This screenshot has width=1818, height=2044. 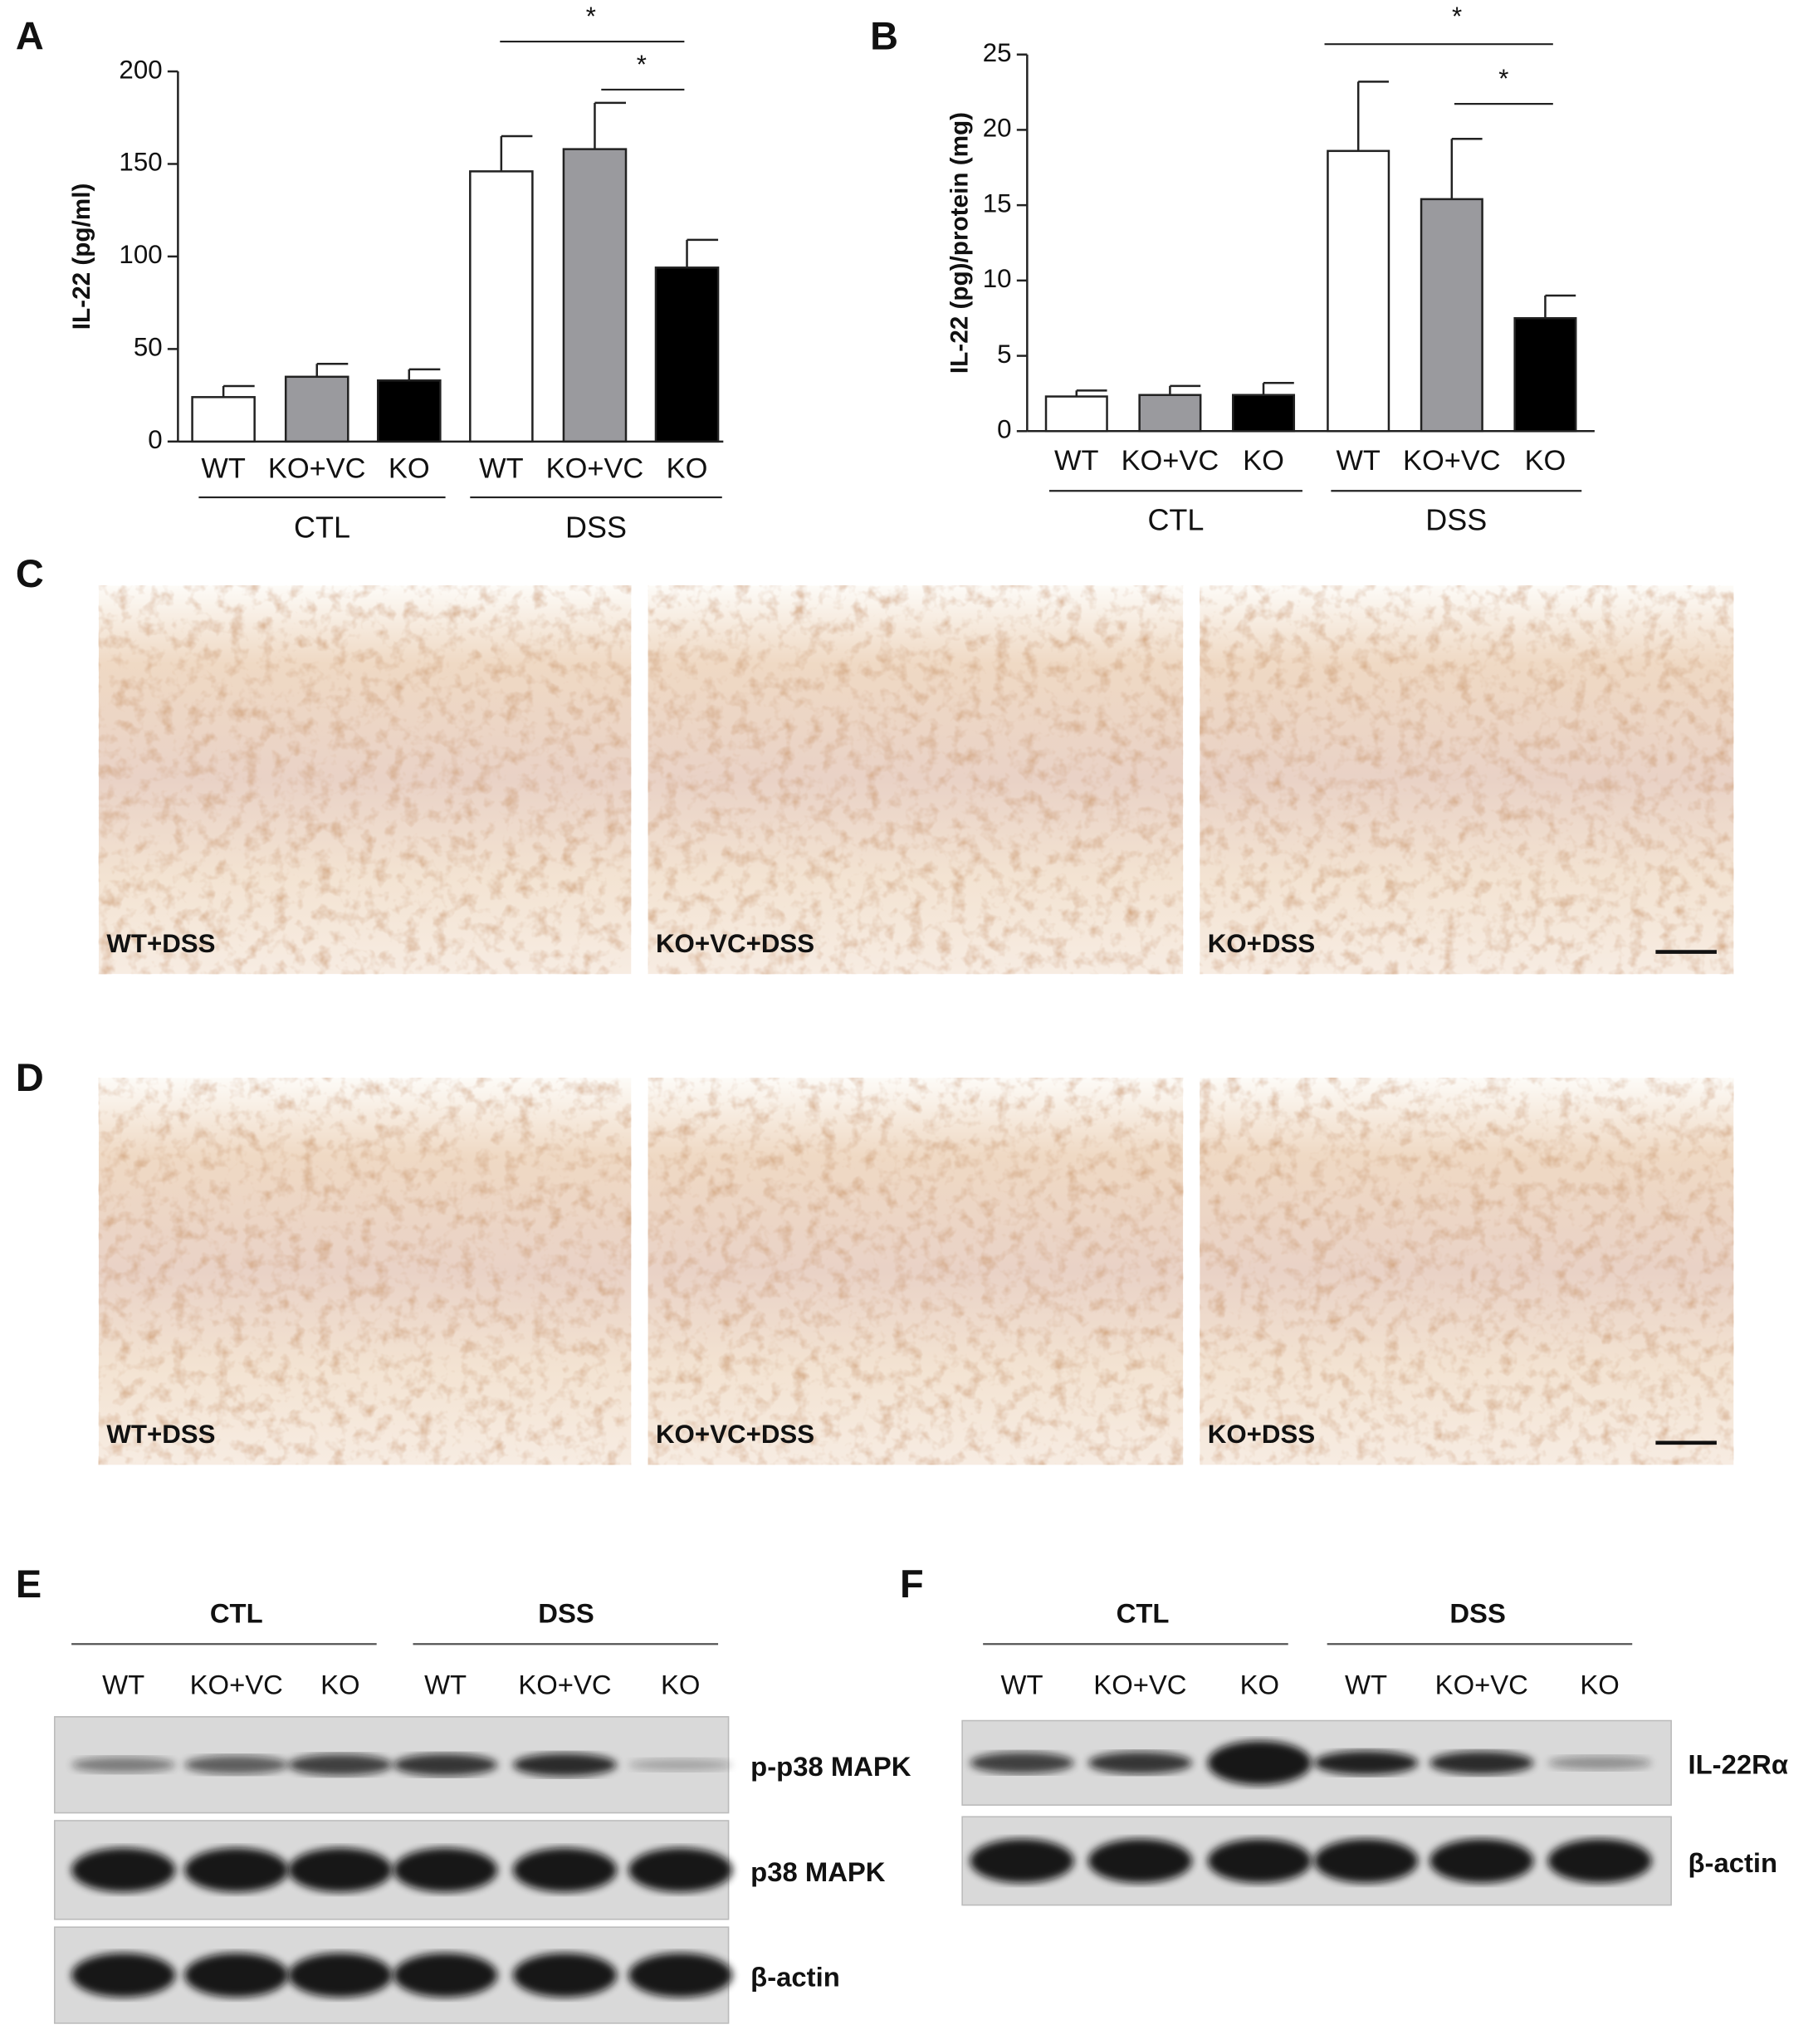 What do you see at coordinates (30, 1077) in the screenshot?
I see `panel-letter: D` at bounding box center [30, 1077].